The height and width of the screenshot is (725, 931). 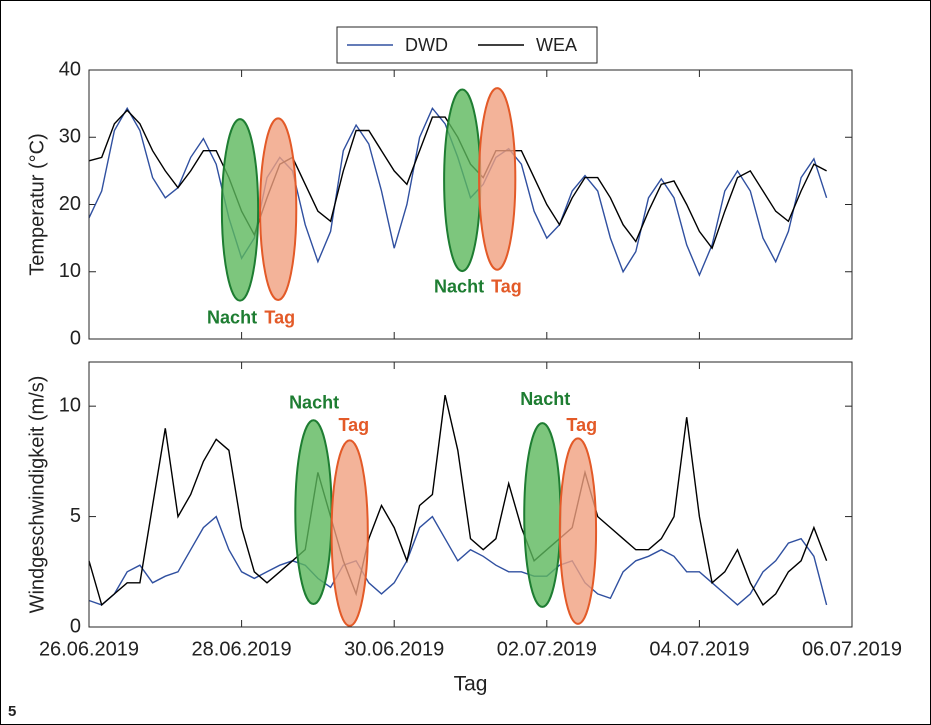 I want to click on x-tick-label: 26.06.2019, so click(x=89, y=649).